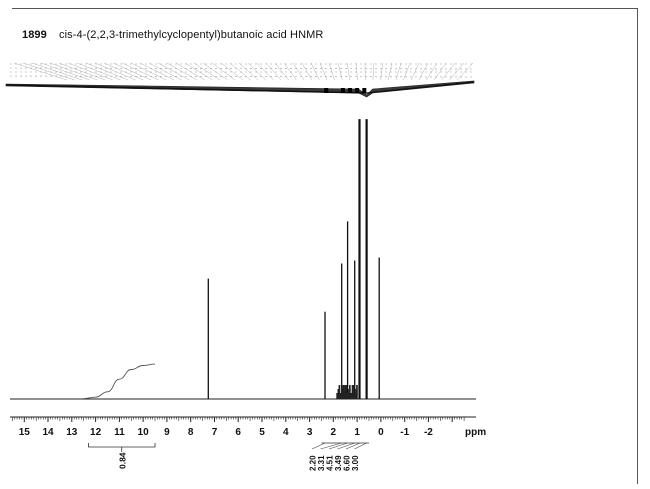 The width and height of the screenshot is (650, 489). What do you see at coordinates (313, 463) in the screenshot?
I see `integral-value: 2.20` at bounding box center [313, 463].